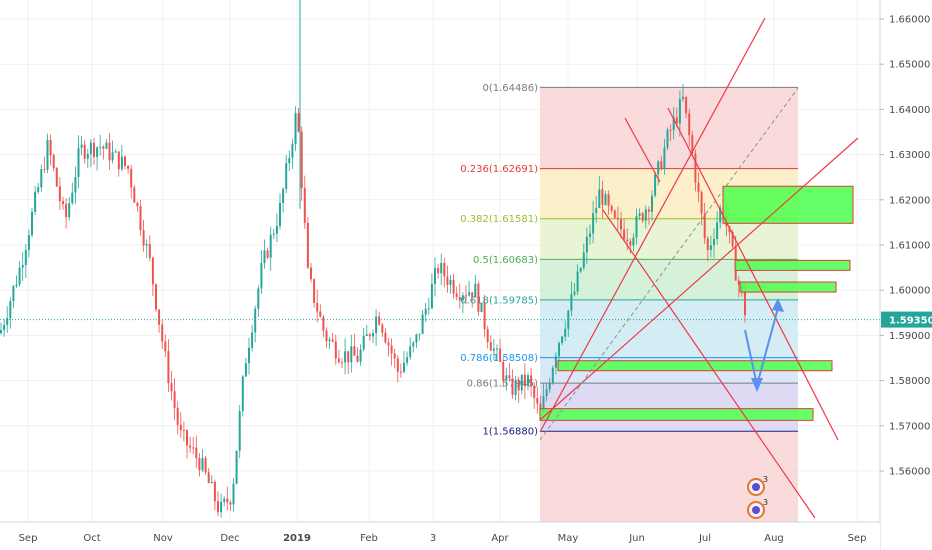 This screenshot has height=550, width=932. What do you see at coordinates (704, 538) in the screenshot?
I see `time-tick-label: Jul` at bounding box center [704, 538].